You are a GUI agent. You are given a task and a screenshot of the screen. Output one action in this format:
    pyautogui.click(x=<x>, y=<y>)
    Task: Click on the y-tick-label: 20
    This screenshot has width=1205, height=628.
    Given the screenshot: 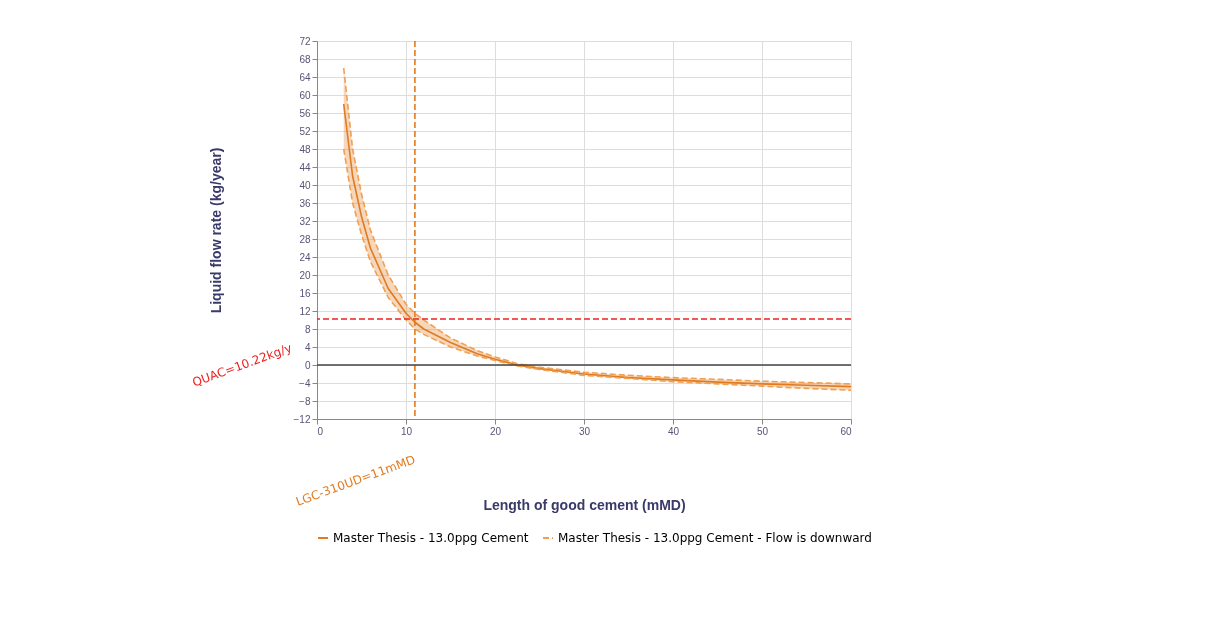 What is the action you would take?
    pyautogui.click(x=305, y=275)
    